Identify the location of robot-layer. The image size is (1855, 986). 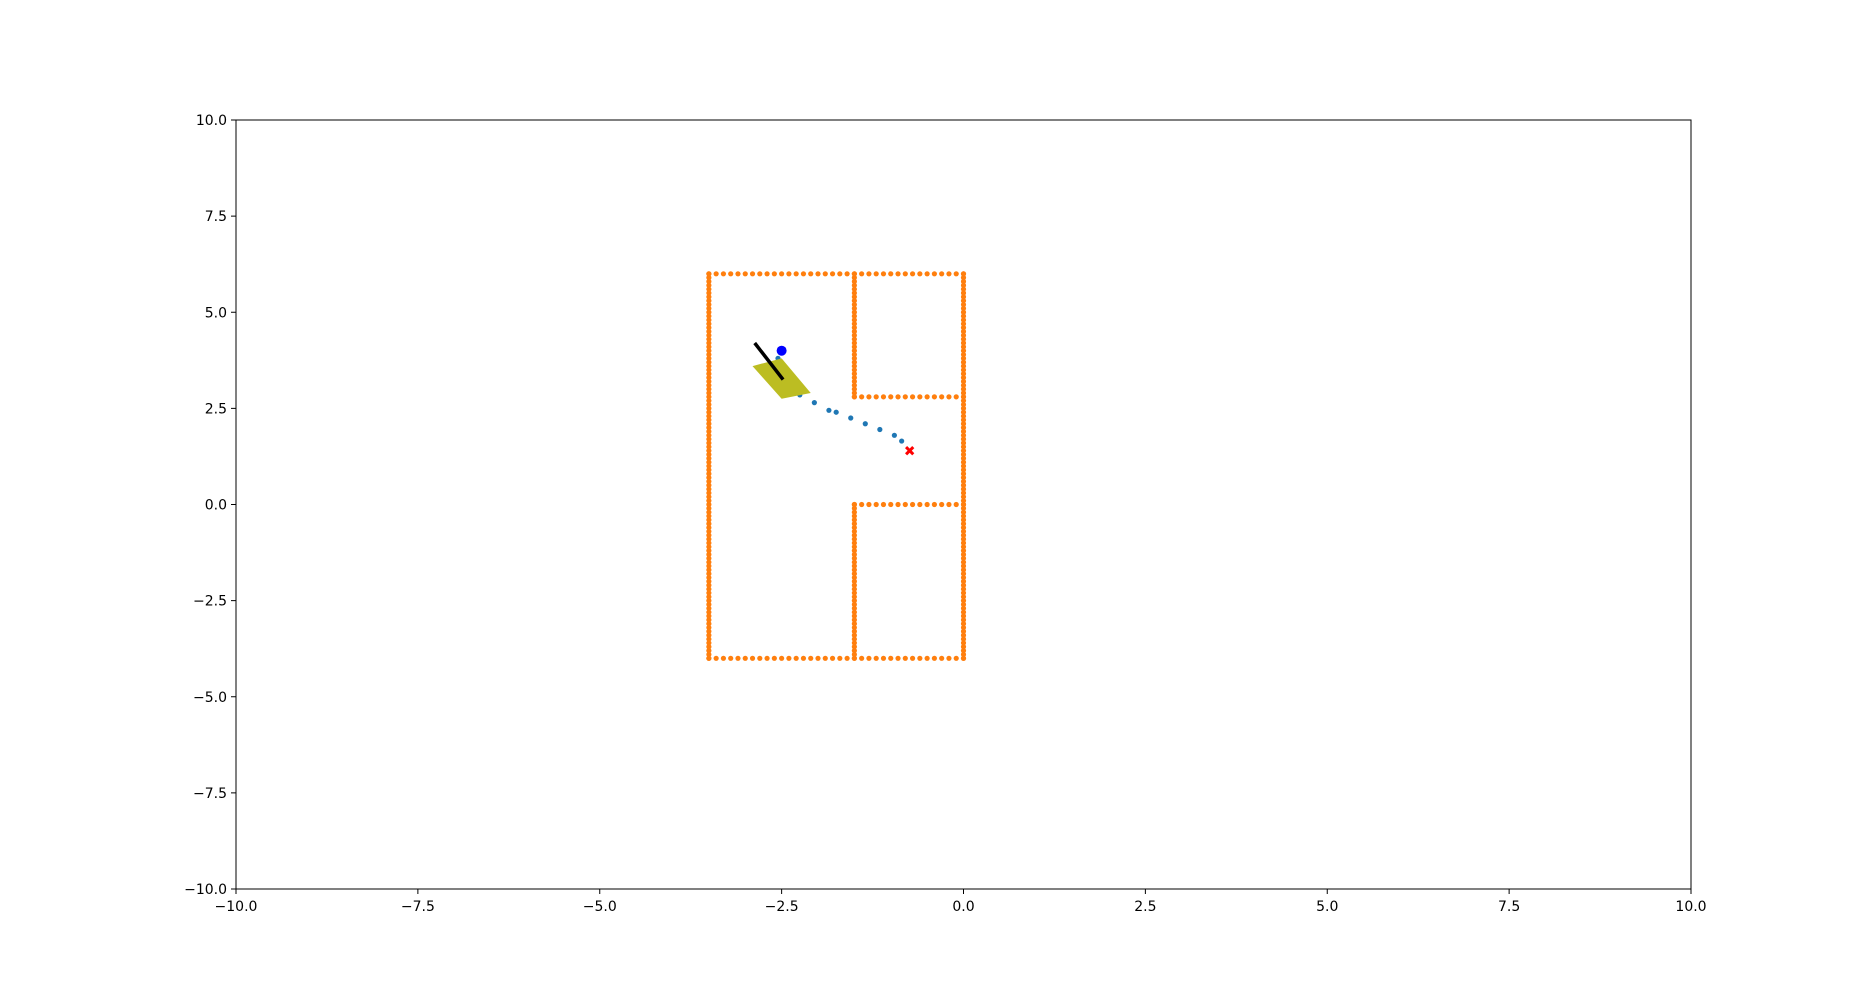
(781, 370).